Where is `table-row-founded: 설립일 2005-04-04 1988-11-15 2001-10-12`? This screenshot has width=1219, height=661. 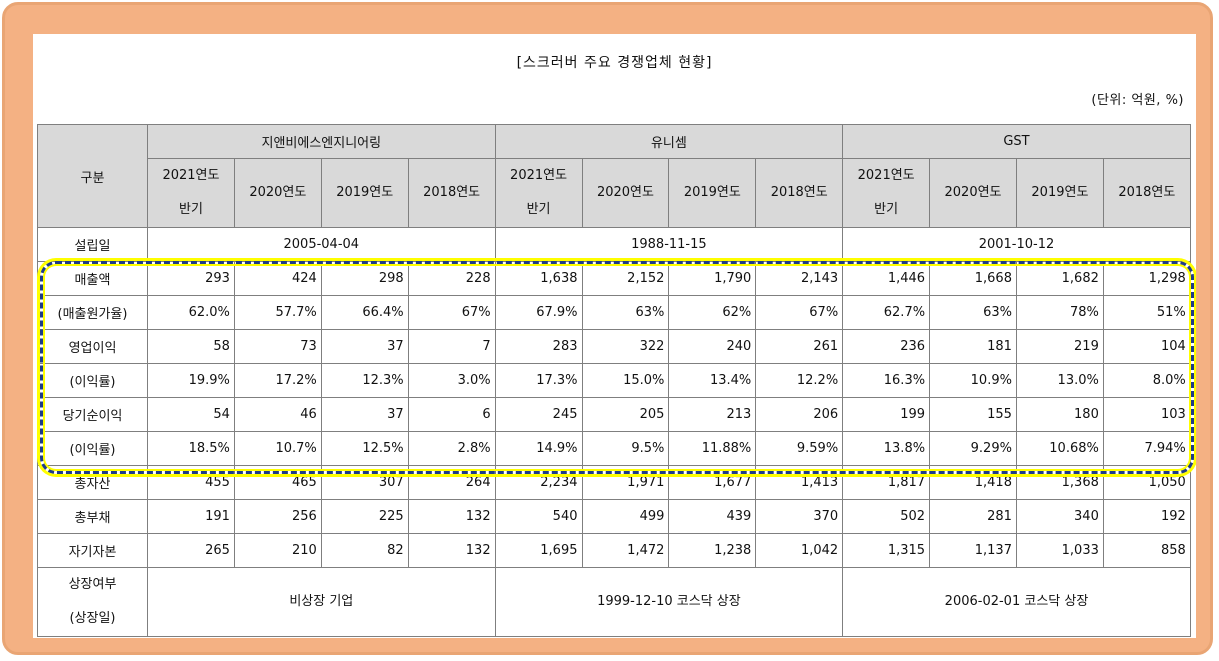
table-row-founded: 설립일 2005-04-04 1988-11-15 2001-10-12 is located at coordinates (614, 244).